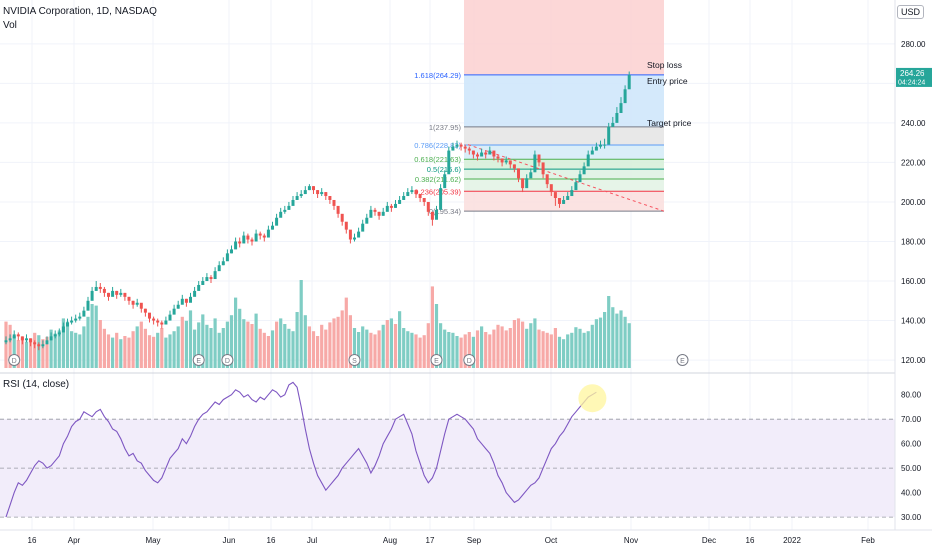 This screenshot has height=555, width=932. What do you see at coordinates (227, 361) in the screenshot?
I see `event-marker-letter: D` at bounding box center [227, 361].